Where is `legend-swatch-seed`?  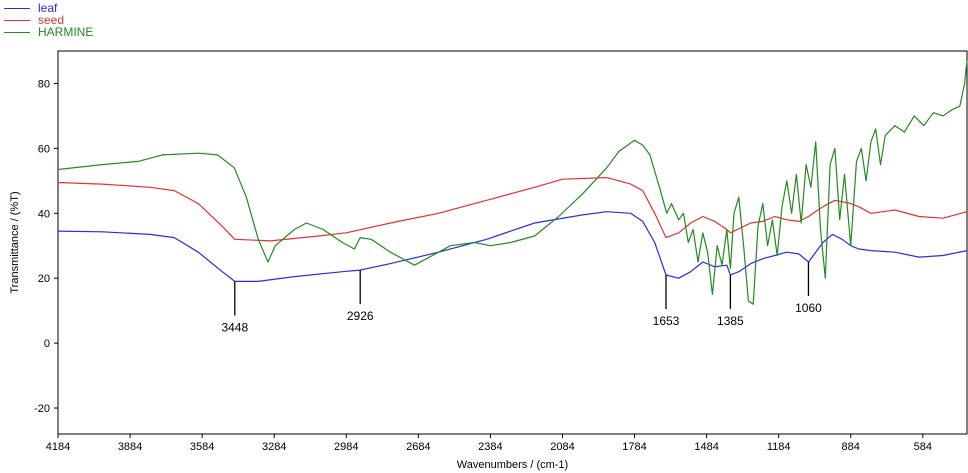 legend-swatch-seed is located at coordinates (17, 20).